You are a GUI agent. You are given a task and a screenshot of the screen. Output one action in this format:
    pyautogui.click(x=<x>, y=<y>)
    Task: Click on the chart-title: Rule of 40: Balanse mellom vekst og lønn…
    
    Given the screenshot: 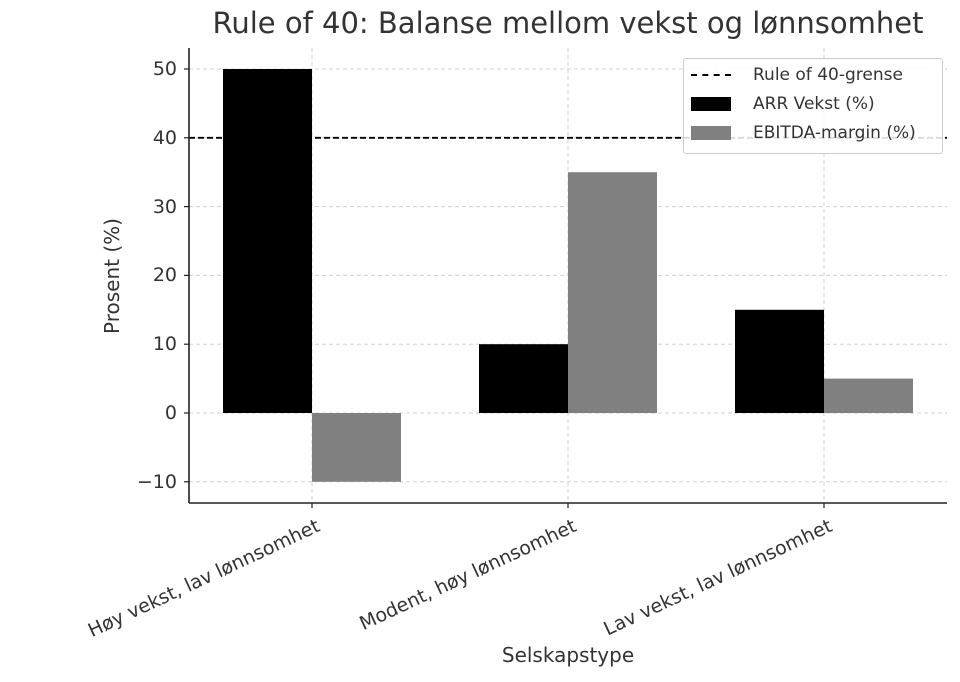 What is the action you would take?
    pyautogui.click(x=568, y=23)
    